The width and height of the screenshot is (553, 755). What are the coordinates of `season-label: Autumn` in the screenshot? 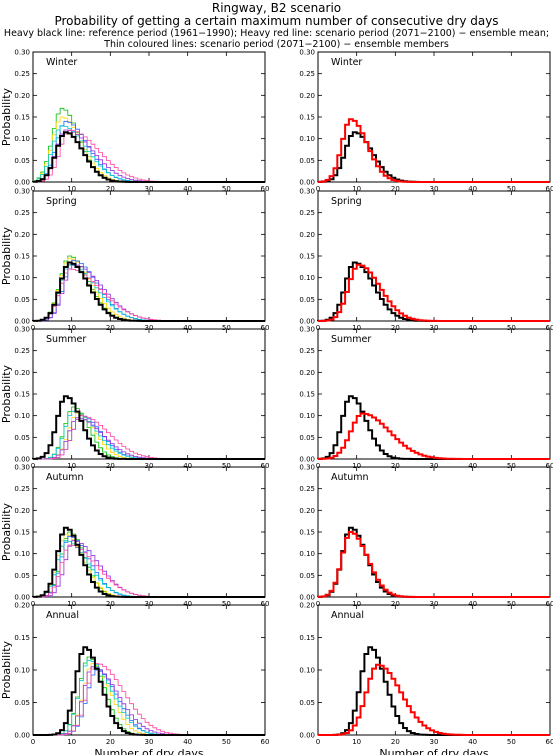 It's located at (350, 477).